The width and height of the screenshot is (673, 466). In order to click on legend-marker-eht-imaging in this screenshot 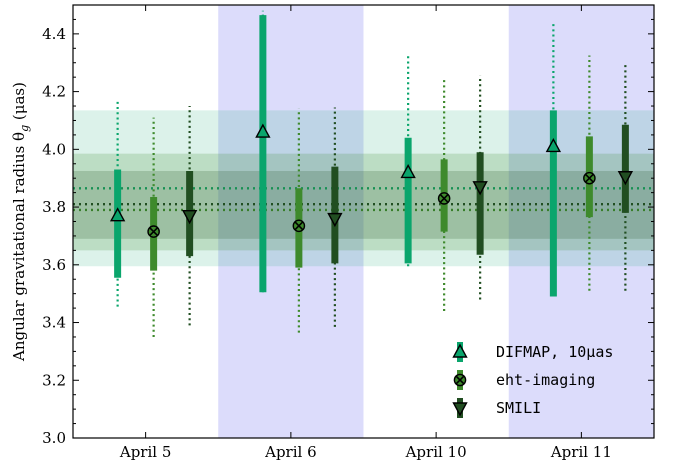, I will do `click(460, 380)`.